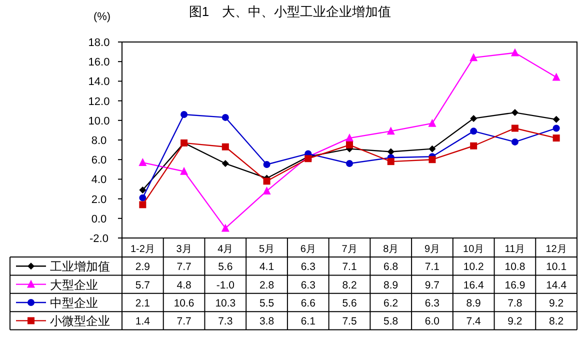 The image size is (580, 337). I want to click on legend: 中型企业, so click(57, 303).